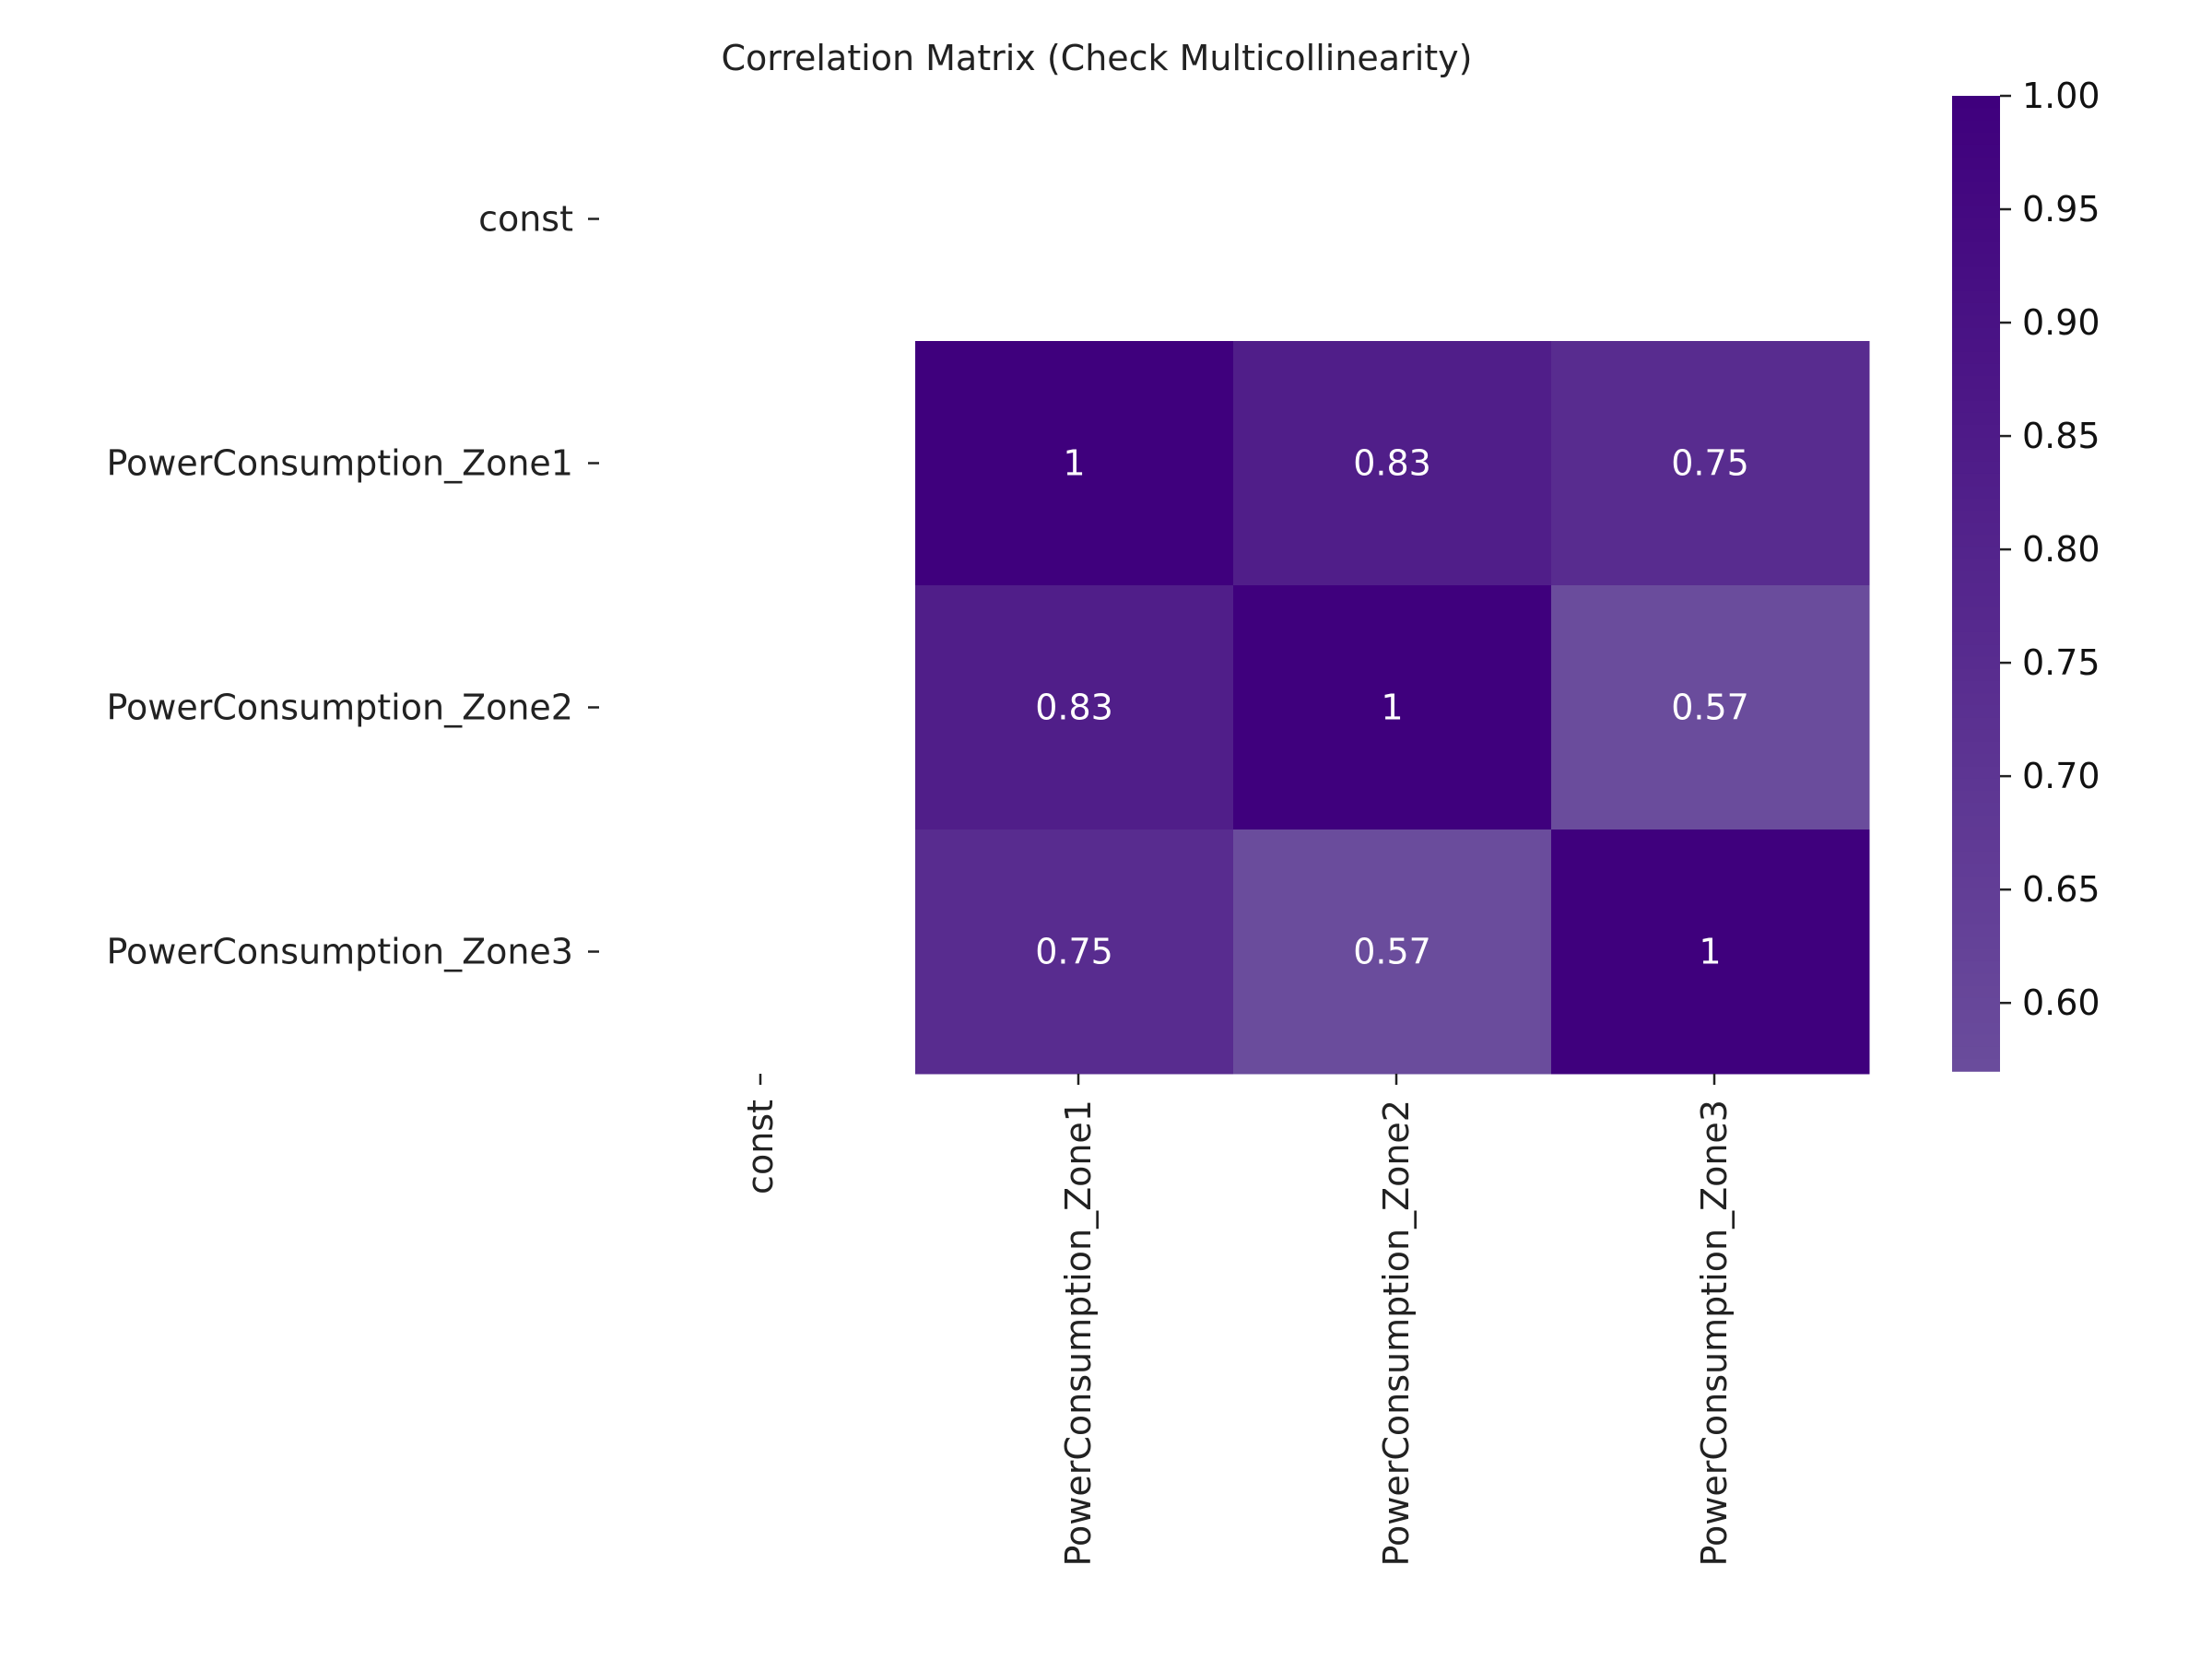  Describe the element at coordinates (2061, 776) in the screenshot. I see `colorbar-tick-label: 0.70` at that location.